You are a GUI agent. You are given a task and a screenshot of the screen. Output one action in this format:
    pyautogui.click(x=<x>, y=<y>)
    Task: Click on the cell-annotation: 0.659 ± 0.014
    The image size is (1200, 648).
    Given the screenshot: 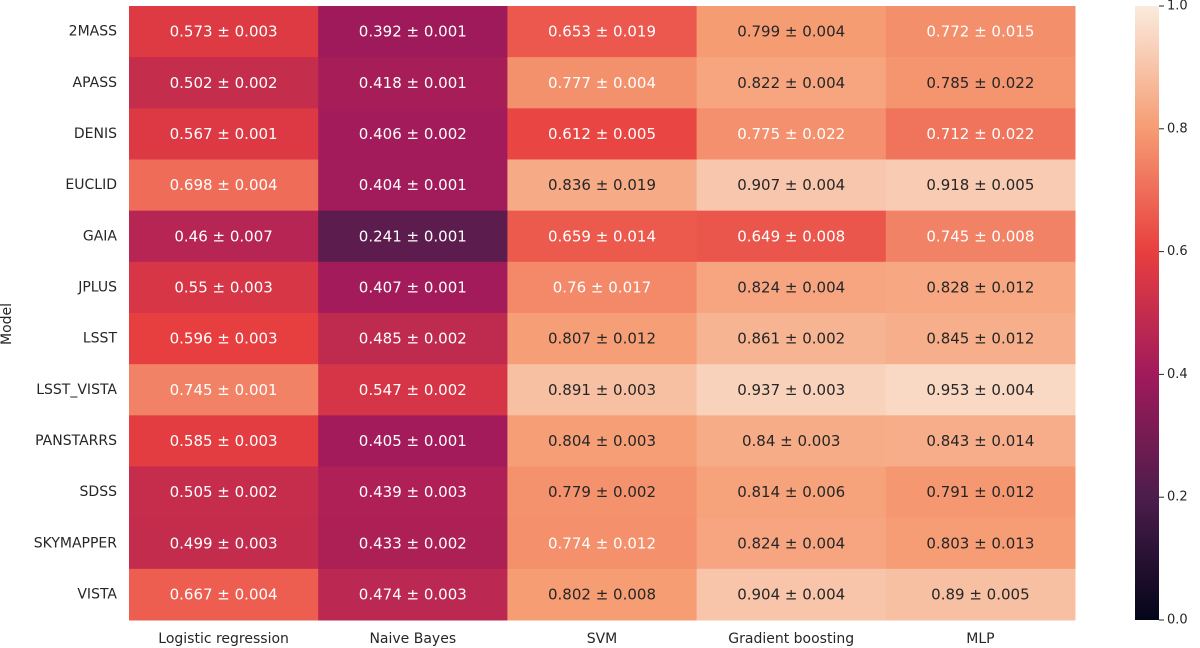 What is the action you would take?
    pyautogui.click(x=602, y=236)
    